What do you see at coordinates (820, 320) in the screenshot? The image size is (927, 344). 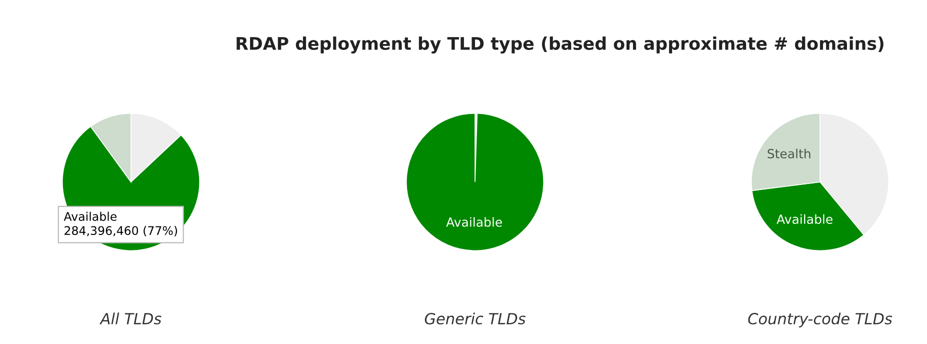 I see `text: Country-code TLDs` at bounding box center [820, 320].